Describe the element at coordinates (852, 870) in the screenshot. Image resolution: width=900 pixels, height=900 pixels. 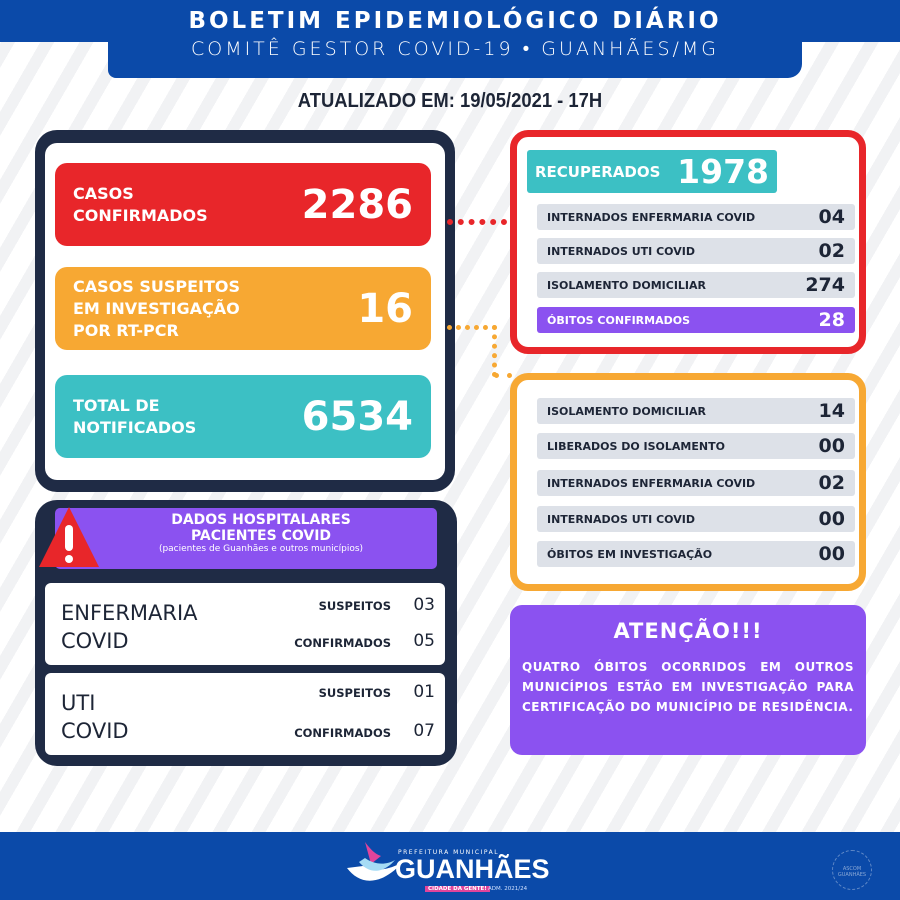
I see `ascom-stamp: ASCOM GUANHÃES` at that location.